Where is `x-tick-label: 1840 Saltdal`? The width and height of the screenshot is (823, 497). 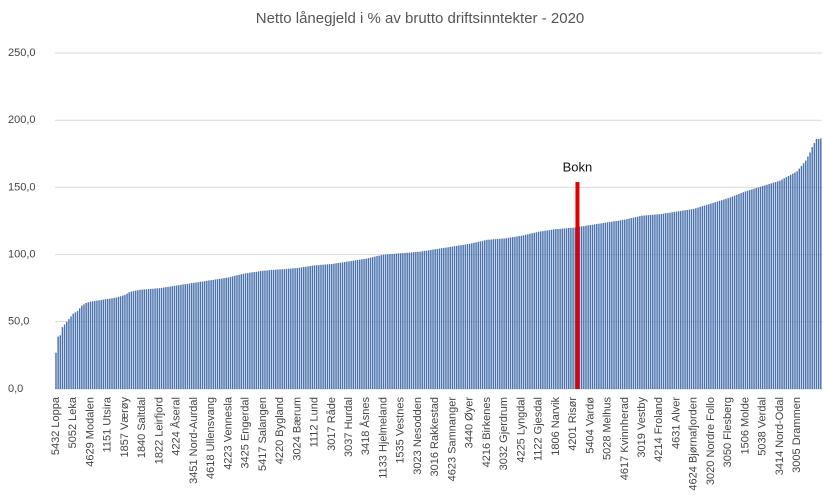
x-tick-label: 1840 Saltdal is located at coordinates (142, 427).